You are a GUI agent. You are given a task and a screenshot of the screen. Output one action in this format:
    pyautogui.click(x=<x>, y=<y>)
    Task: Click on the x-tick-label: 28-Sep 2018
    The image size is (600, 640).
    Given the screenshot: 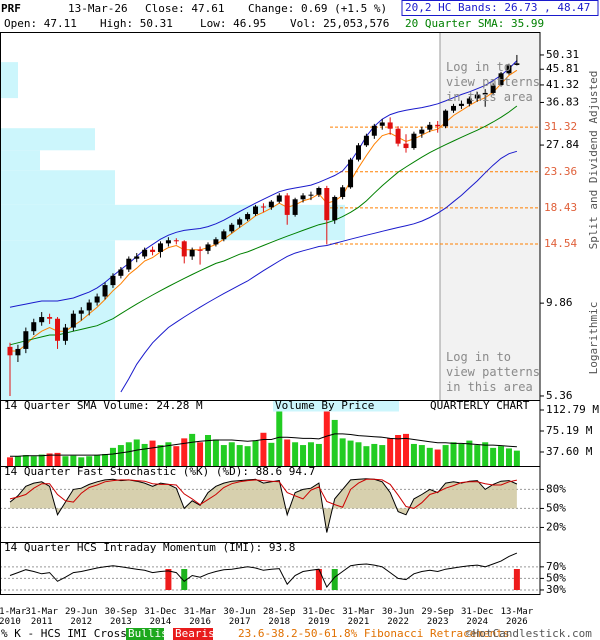 What is the action you would take?
    pyautogui.click(x=279, y=617)
    